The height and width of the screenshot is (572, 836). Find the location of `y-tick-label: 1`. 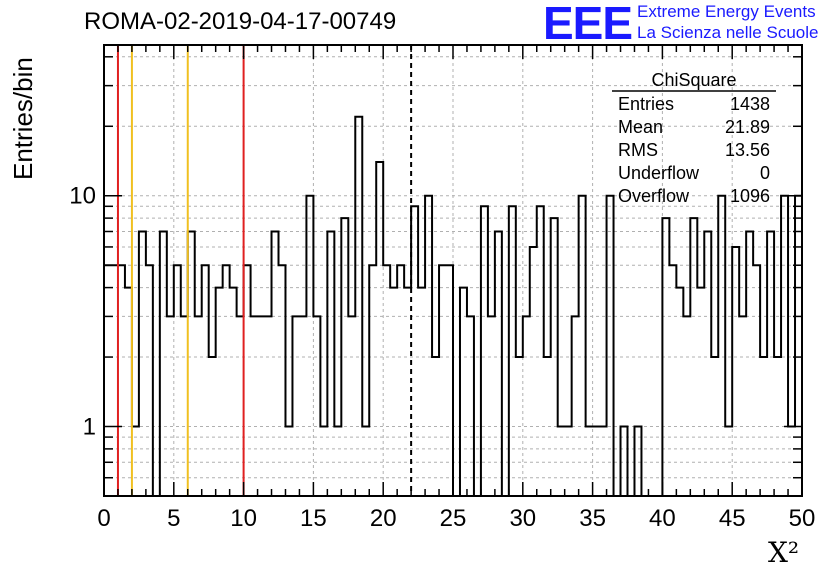

y-tick-label: 1 is located at coordinates (89, 427).